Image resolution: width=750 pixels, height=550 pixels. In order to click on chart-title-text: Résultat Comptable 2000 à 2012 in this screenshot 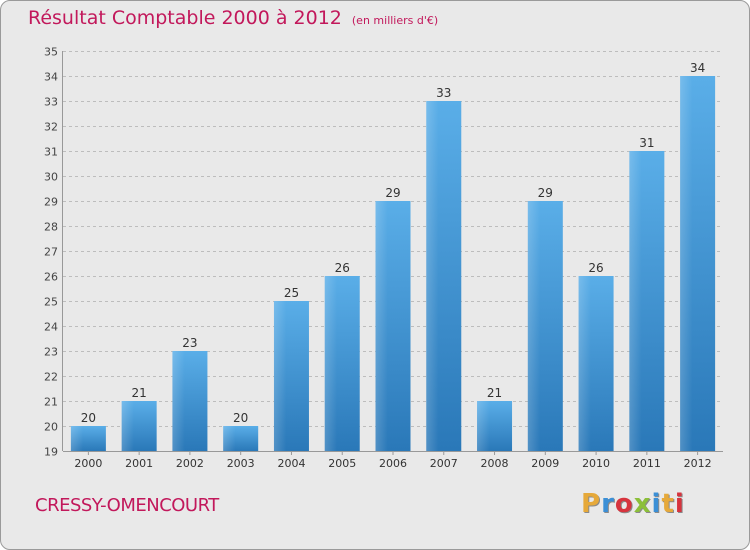, I will do `click(185, 18)`.